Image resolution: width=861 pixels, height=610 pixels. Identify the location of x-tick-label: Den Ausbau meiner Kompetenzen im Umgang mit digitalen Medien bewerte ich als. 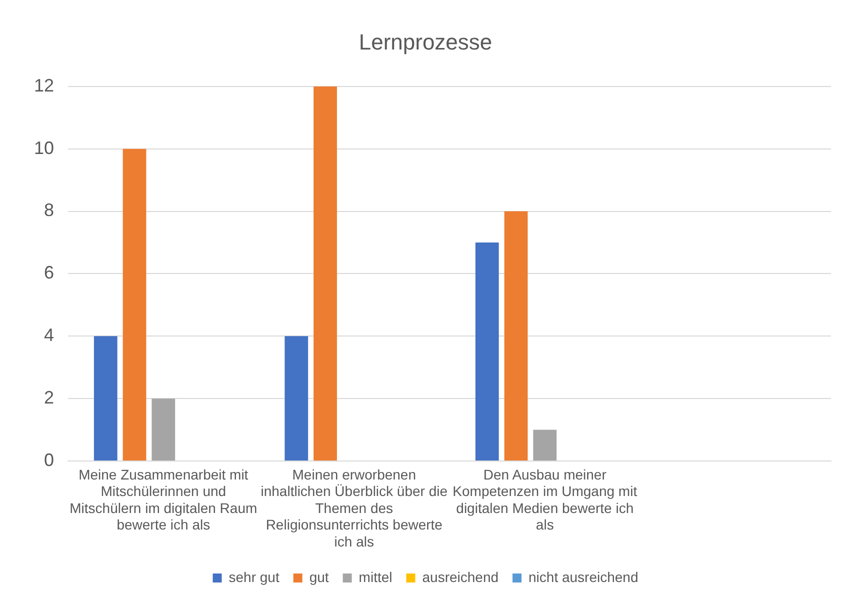
(545, 499).